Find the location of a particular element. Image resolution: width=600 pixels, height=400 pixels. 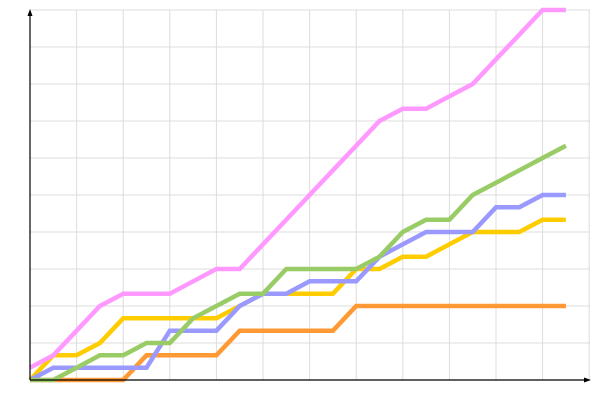

y-axis-arrow-icon is located at coordinates (30, 12).